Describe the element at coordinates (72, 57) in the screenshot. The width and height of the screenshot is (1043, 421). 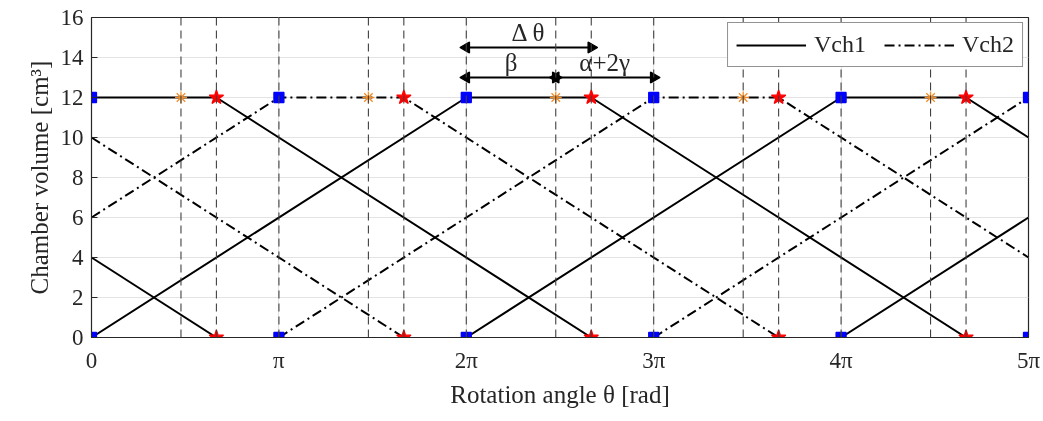
I see `y-tick-label: 14` at that location.